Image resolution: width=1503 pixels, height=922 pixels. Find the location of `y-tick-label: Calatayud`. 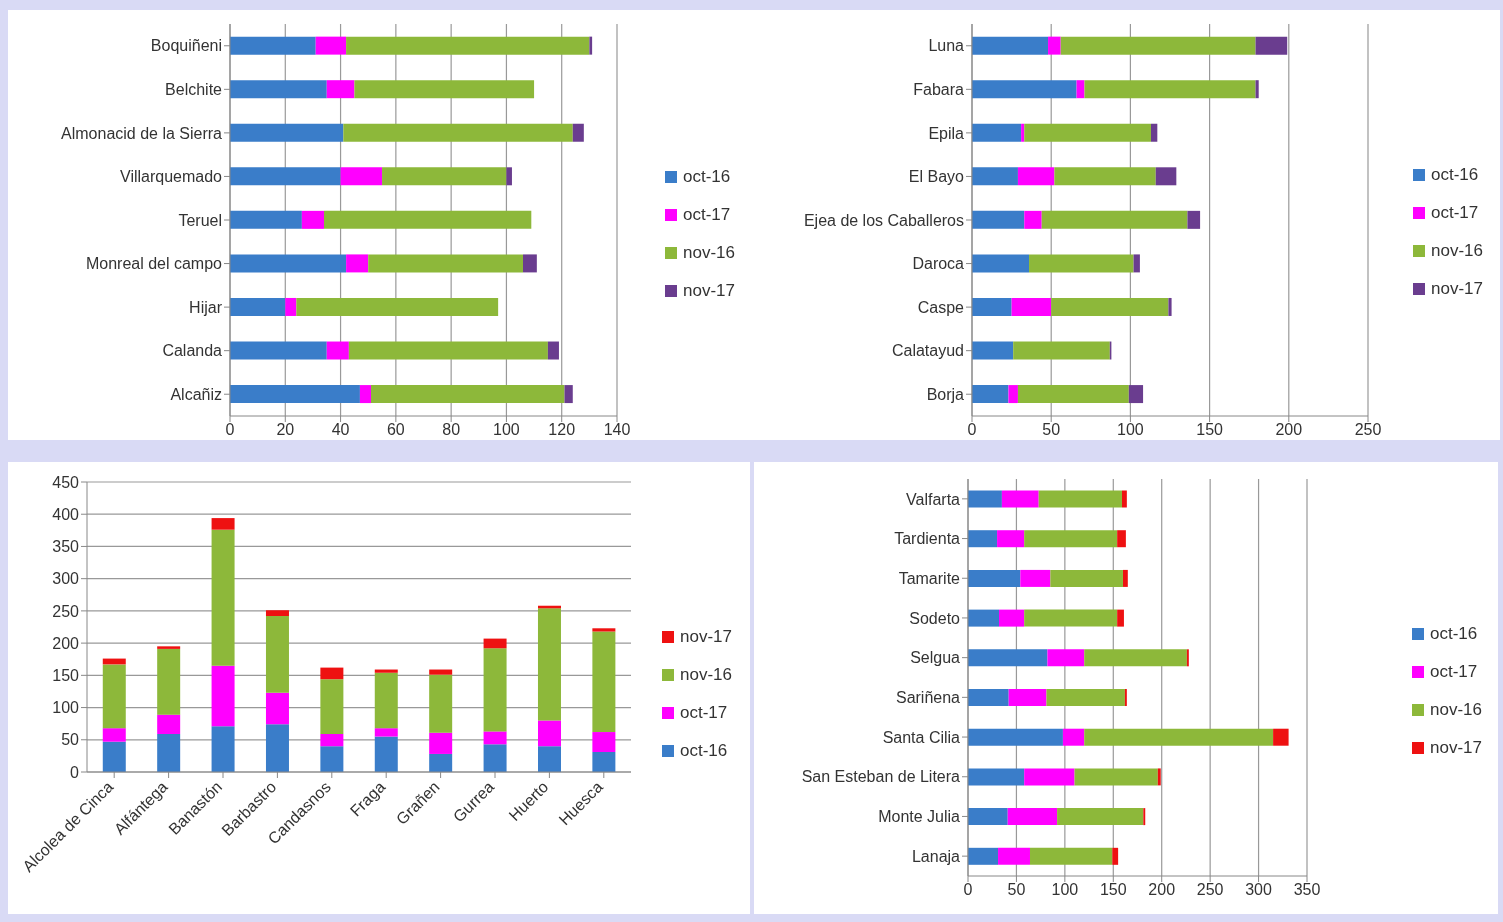

y-tick-label: Calatayud is located at coordinates (927, 351).